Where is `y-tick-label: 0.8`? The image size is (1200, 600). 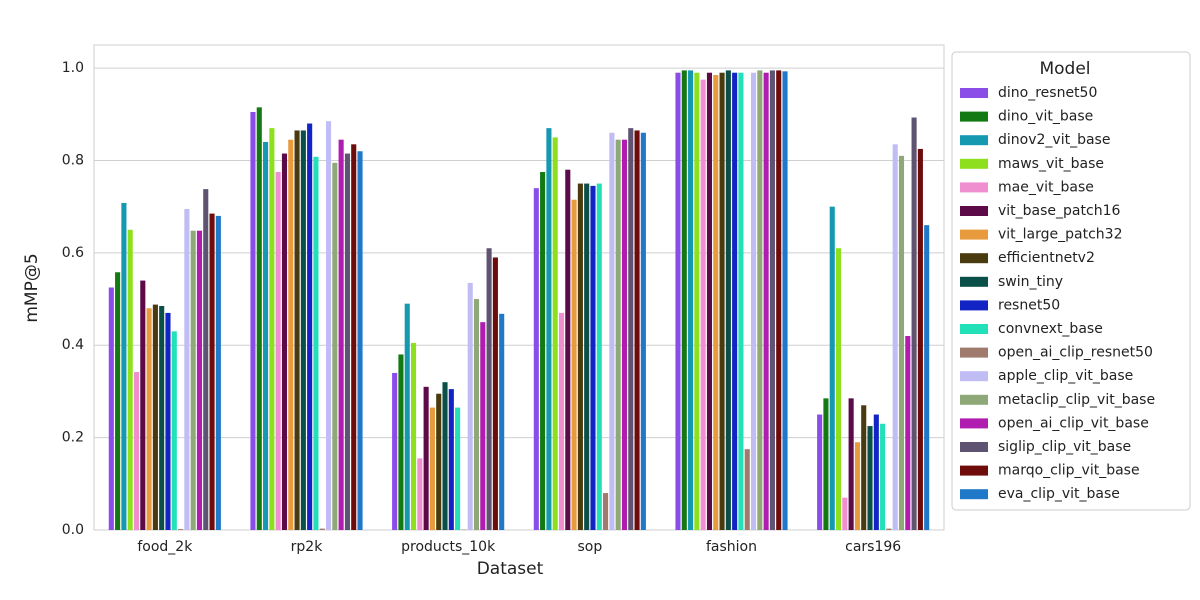 y-tick-label: 0.8 is located at coordinates (73, 160).